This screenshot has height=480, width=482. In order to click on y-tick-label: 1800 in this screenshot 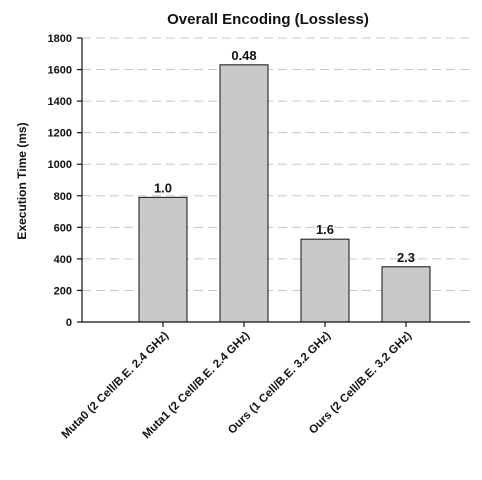, I will do `click(60, 39)`.